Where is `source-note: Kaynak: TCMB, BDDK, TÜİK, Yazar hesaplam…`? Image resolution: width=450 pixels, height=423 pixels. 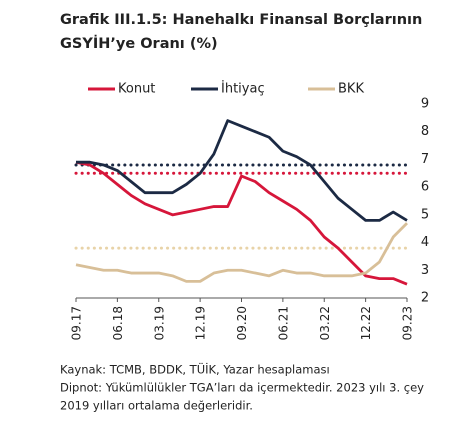
source-note: Kaynak: TCMB, BDDK, TÜİK, Yazar hesaplam… is located at coordinates (195, 369).